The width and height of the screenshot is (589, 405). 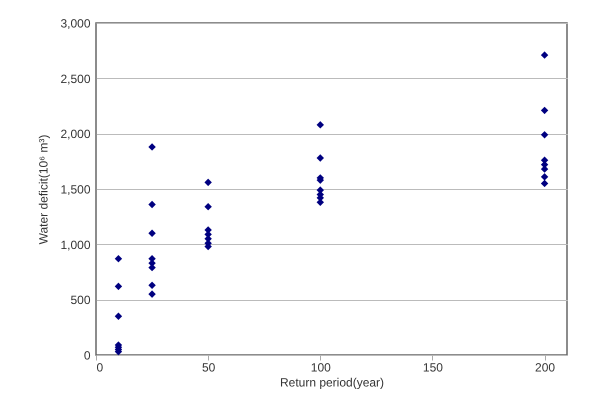 I want to click on y-tick-label: 500, so click(x=80, y=300).